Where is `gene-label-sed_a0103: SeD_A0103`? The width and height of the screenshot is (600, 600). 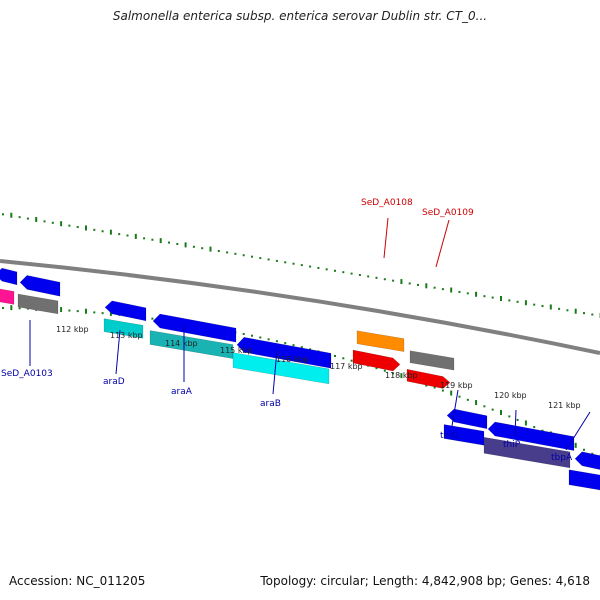 gene-label-sed_a0103: SeD_A0103 is located at coordinates (27, 374).